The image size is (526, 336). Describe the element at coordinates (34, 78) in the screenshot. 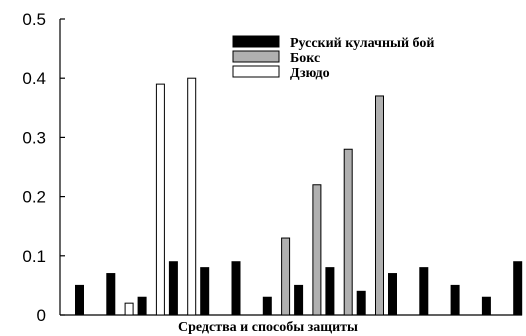

I see `y-tick-label: 0.4` at that location.